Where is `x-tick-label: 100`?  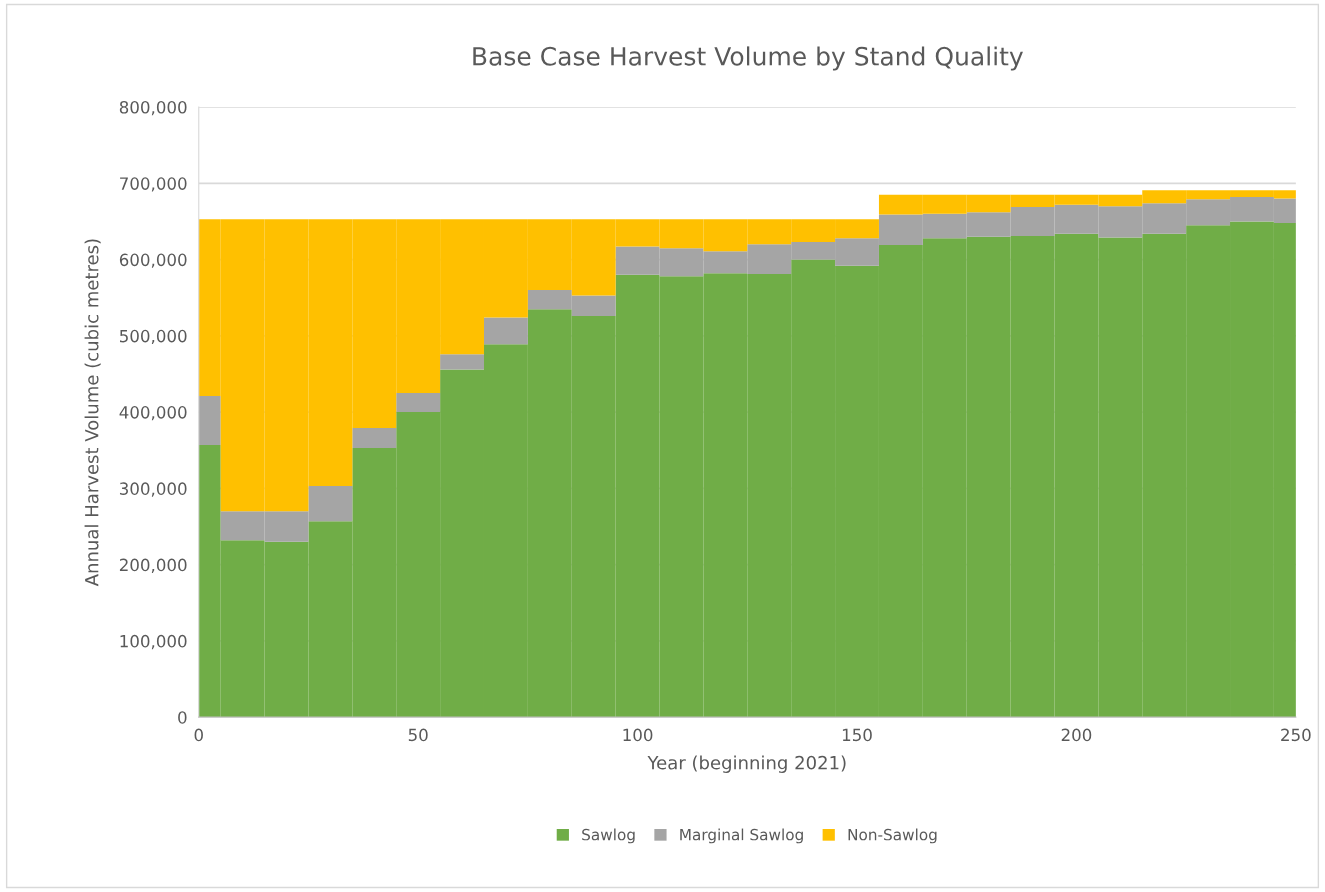 x-tick-label: 100 is located at coordinates (638, 735).